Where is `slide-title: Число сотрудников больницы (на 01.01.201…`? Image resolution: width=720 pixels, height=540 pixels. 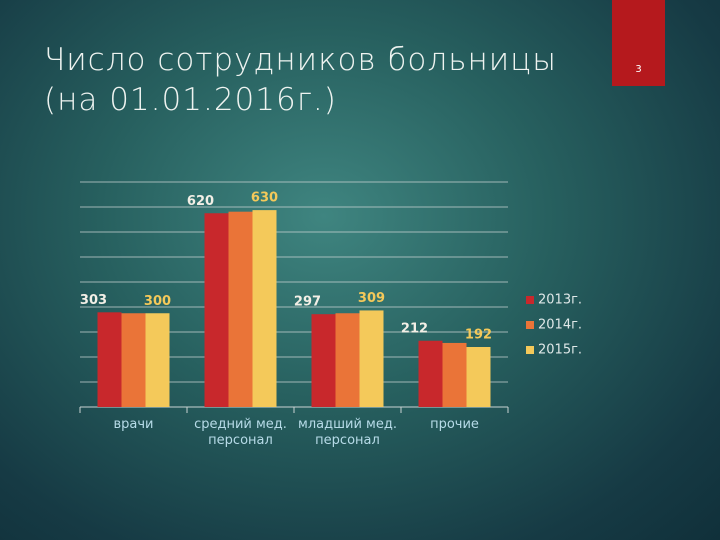
slide-title: Число сотрудников больницы (на 01.01.201… is located at coordinates (300, 80).